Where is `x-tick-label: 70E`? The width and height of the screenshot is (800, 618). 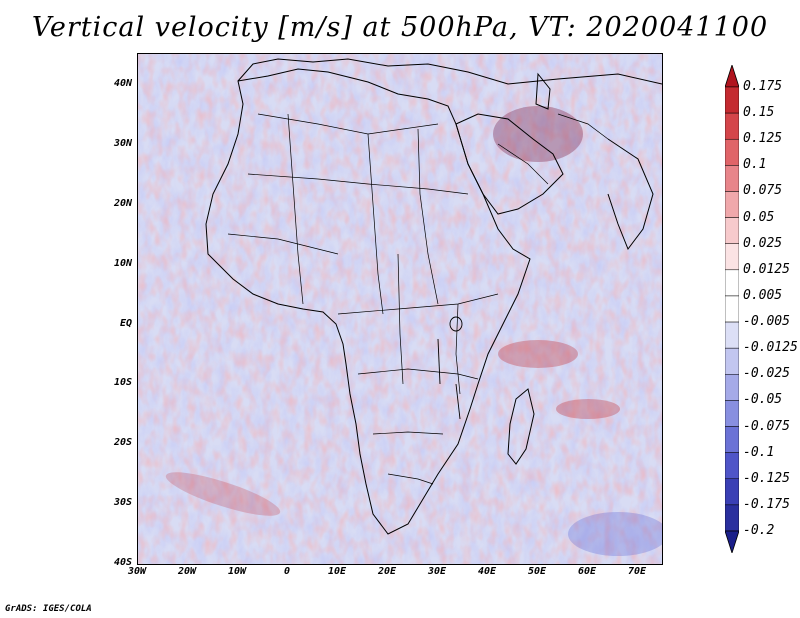
x-tick-label: 70E is located at coordinates (637, 571).